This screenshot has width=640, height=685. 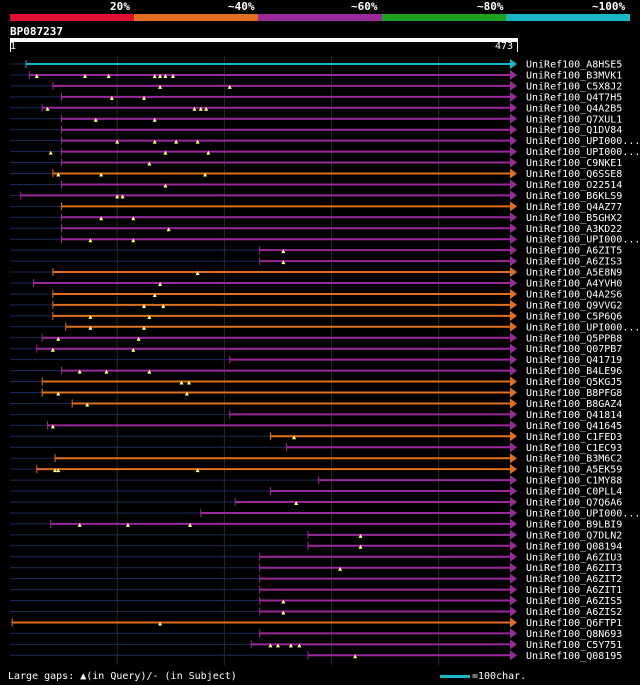 What do you see at coordinates (574, 108) in the screenshot?
I see `hit-label: UniRef100_Q4A2B5` at bounding box center [574, 108].